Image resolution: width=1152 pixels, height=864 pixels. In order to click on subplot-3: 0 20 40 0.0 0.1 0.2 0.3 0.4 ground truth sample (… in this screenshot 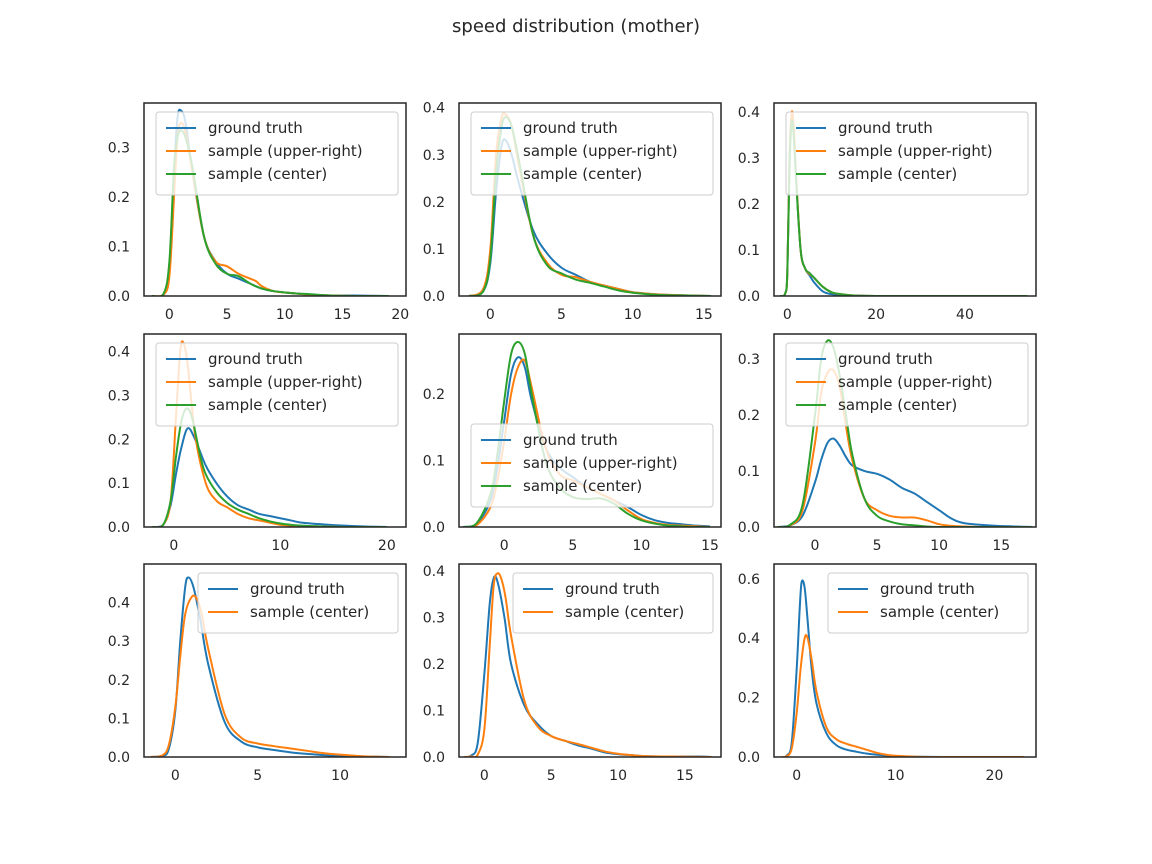, I will do `click(887, 212)`.